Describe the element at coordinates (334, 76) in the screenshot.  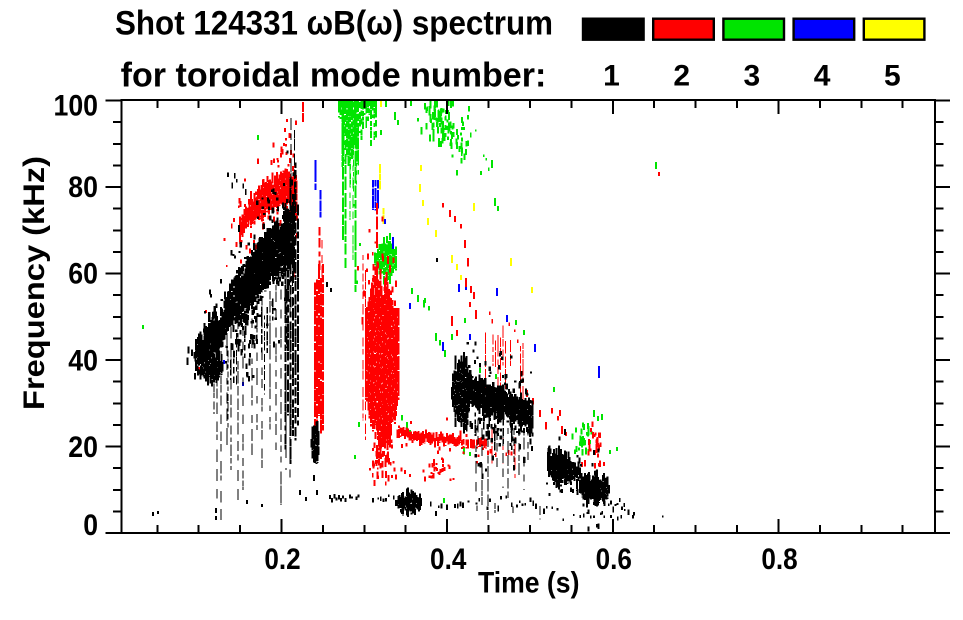
I see `svg-text: for toroidal mode number:` at that location.